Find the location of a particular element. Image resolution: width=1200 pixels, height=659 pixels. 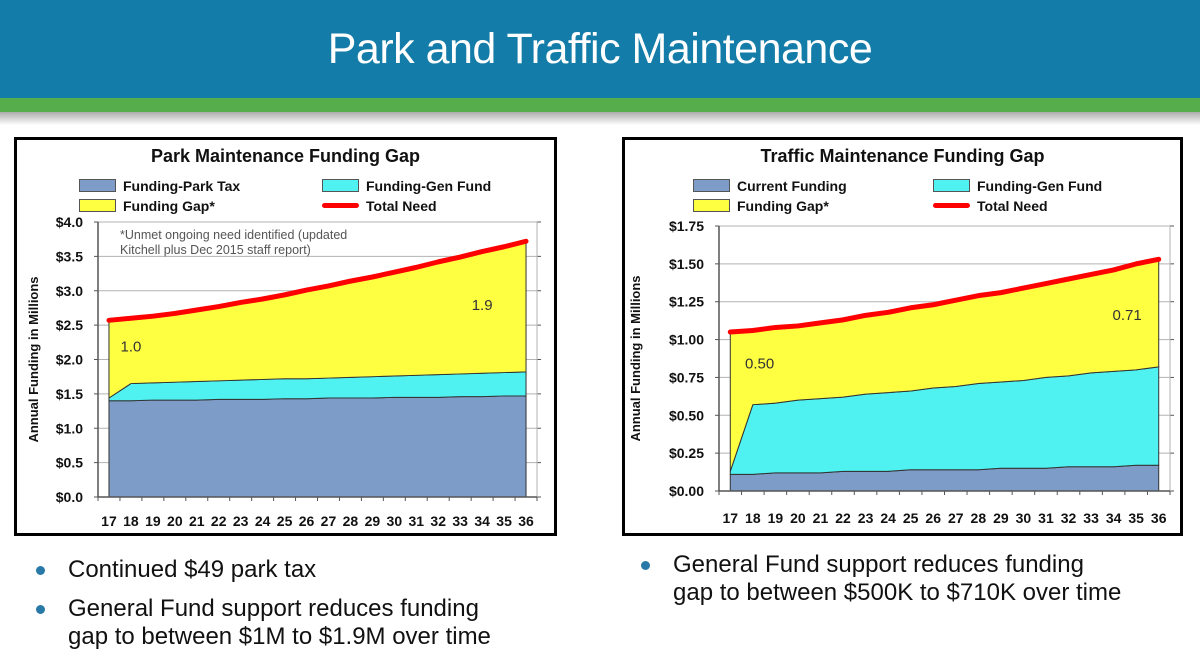

bullet-text: Continued $49 park tax is located at coordinates (192, 570).